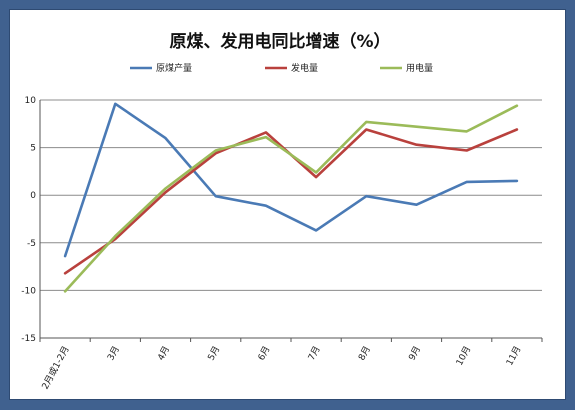 The width and height of the screenshot is (575, 410). I want to click on x-tick-labels: 2月或1-2月 3月 4月 5月 6月 7月 8月 9月 10月 11月, so click(281, 368).